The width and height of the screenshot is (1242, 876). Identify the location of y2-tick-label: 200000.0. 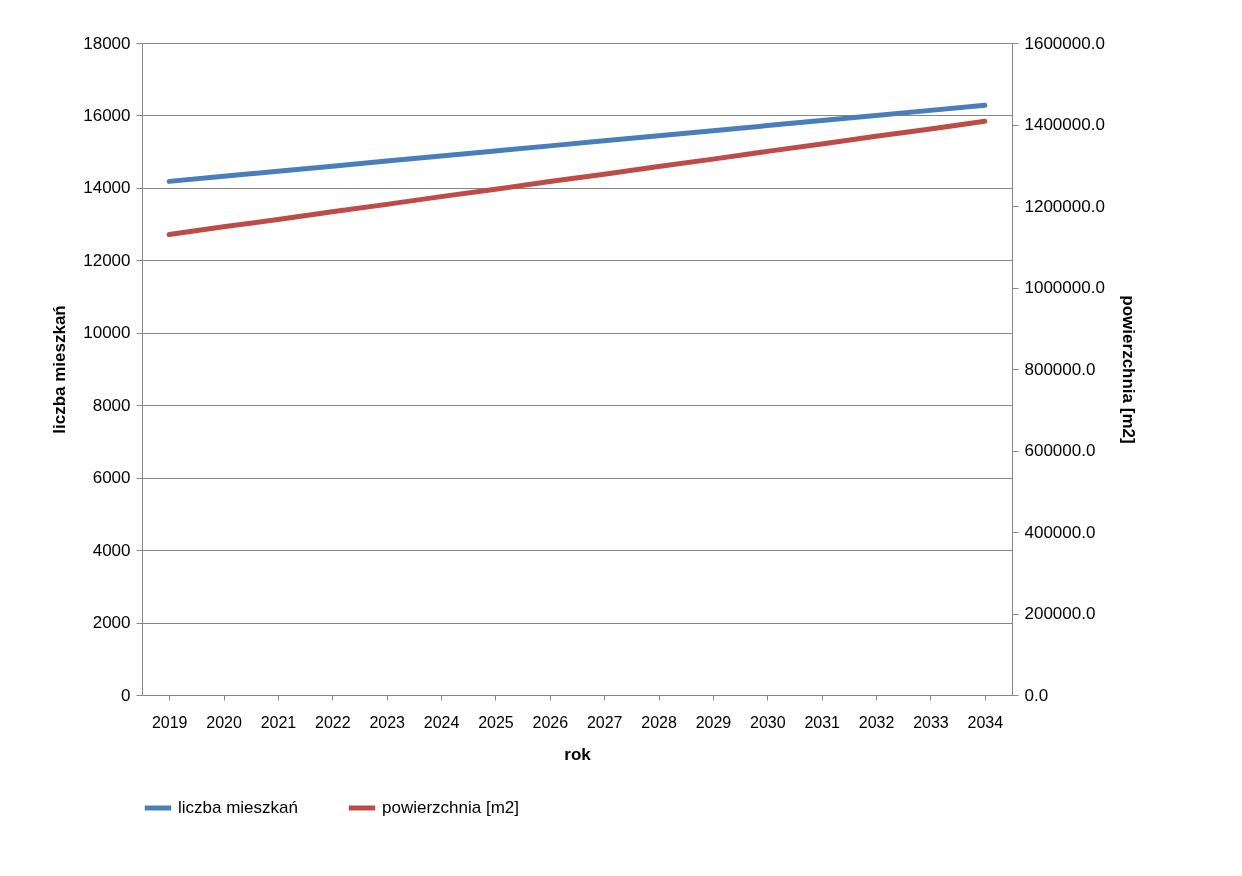
(1060, 613).